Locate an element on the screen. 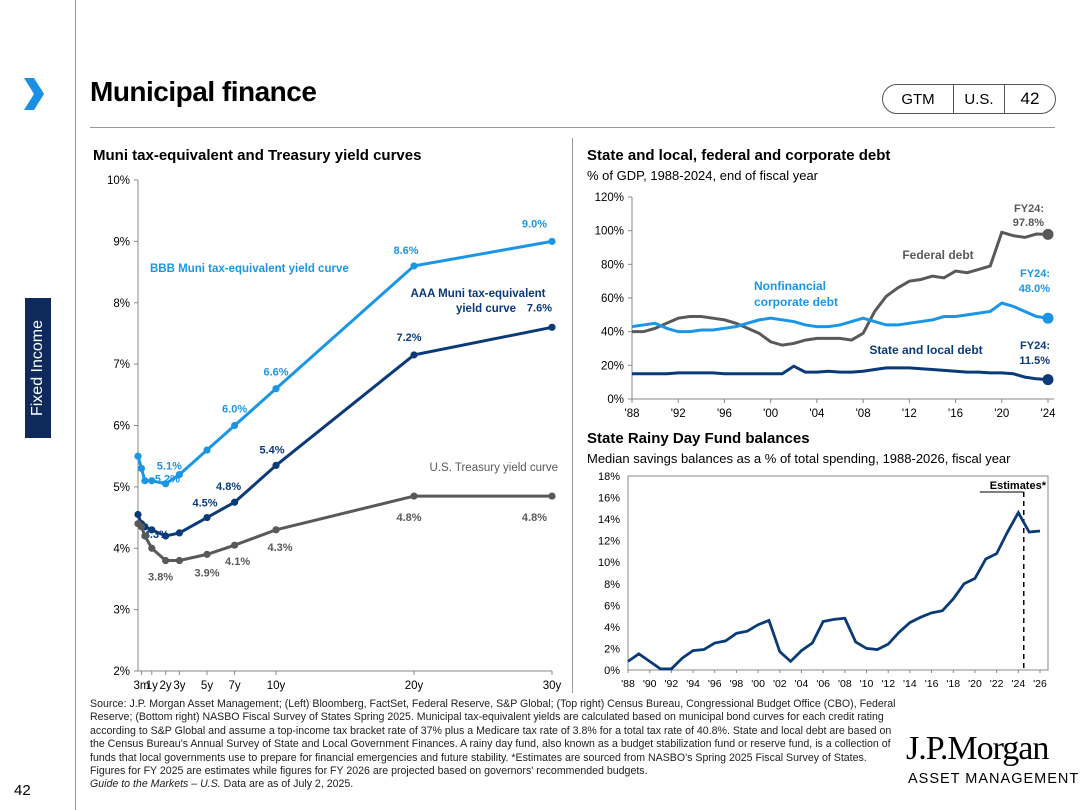 This screenshot has height=810, width=1080. corporate-end-label-line1: FY24: is located at coordinates (1035, 274).